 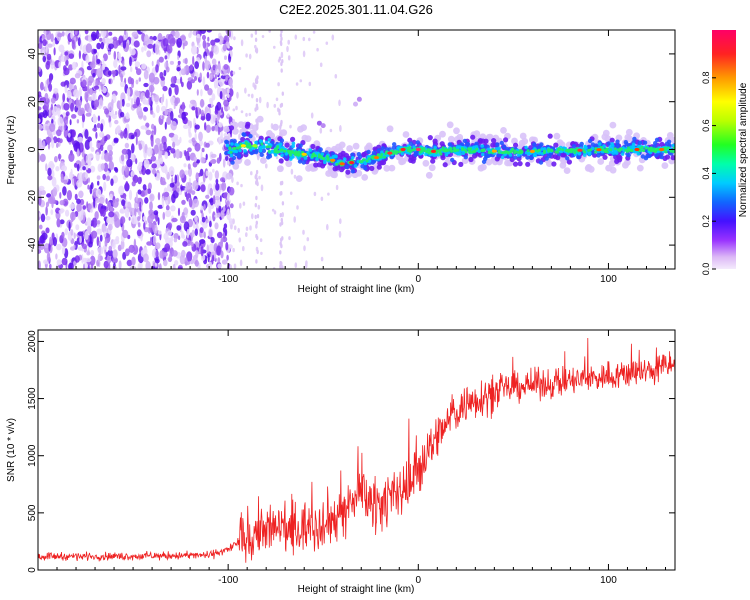 I want to click on x-tick-label: 100, so click(x=608, y=580).